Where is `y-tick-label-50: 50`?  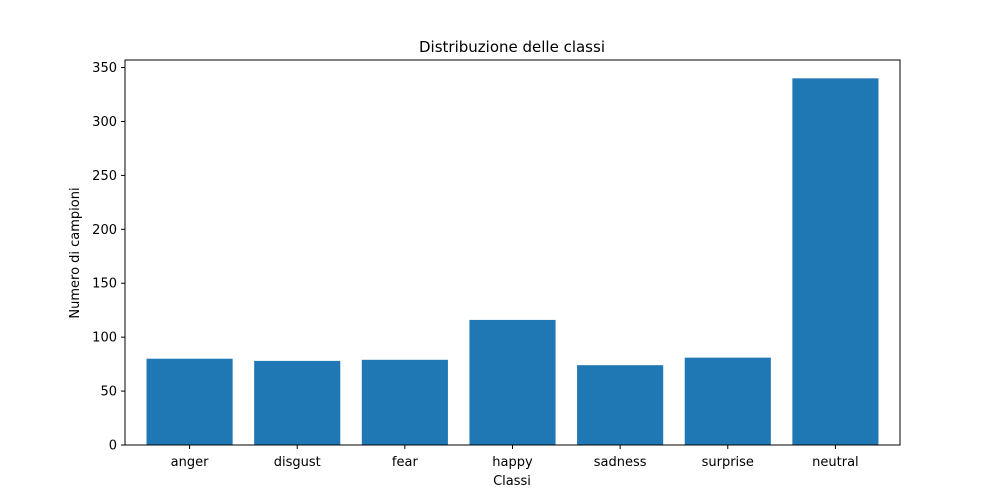 y-tick-label-50: 50 is located at coordinates (108, 392).